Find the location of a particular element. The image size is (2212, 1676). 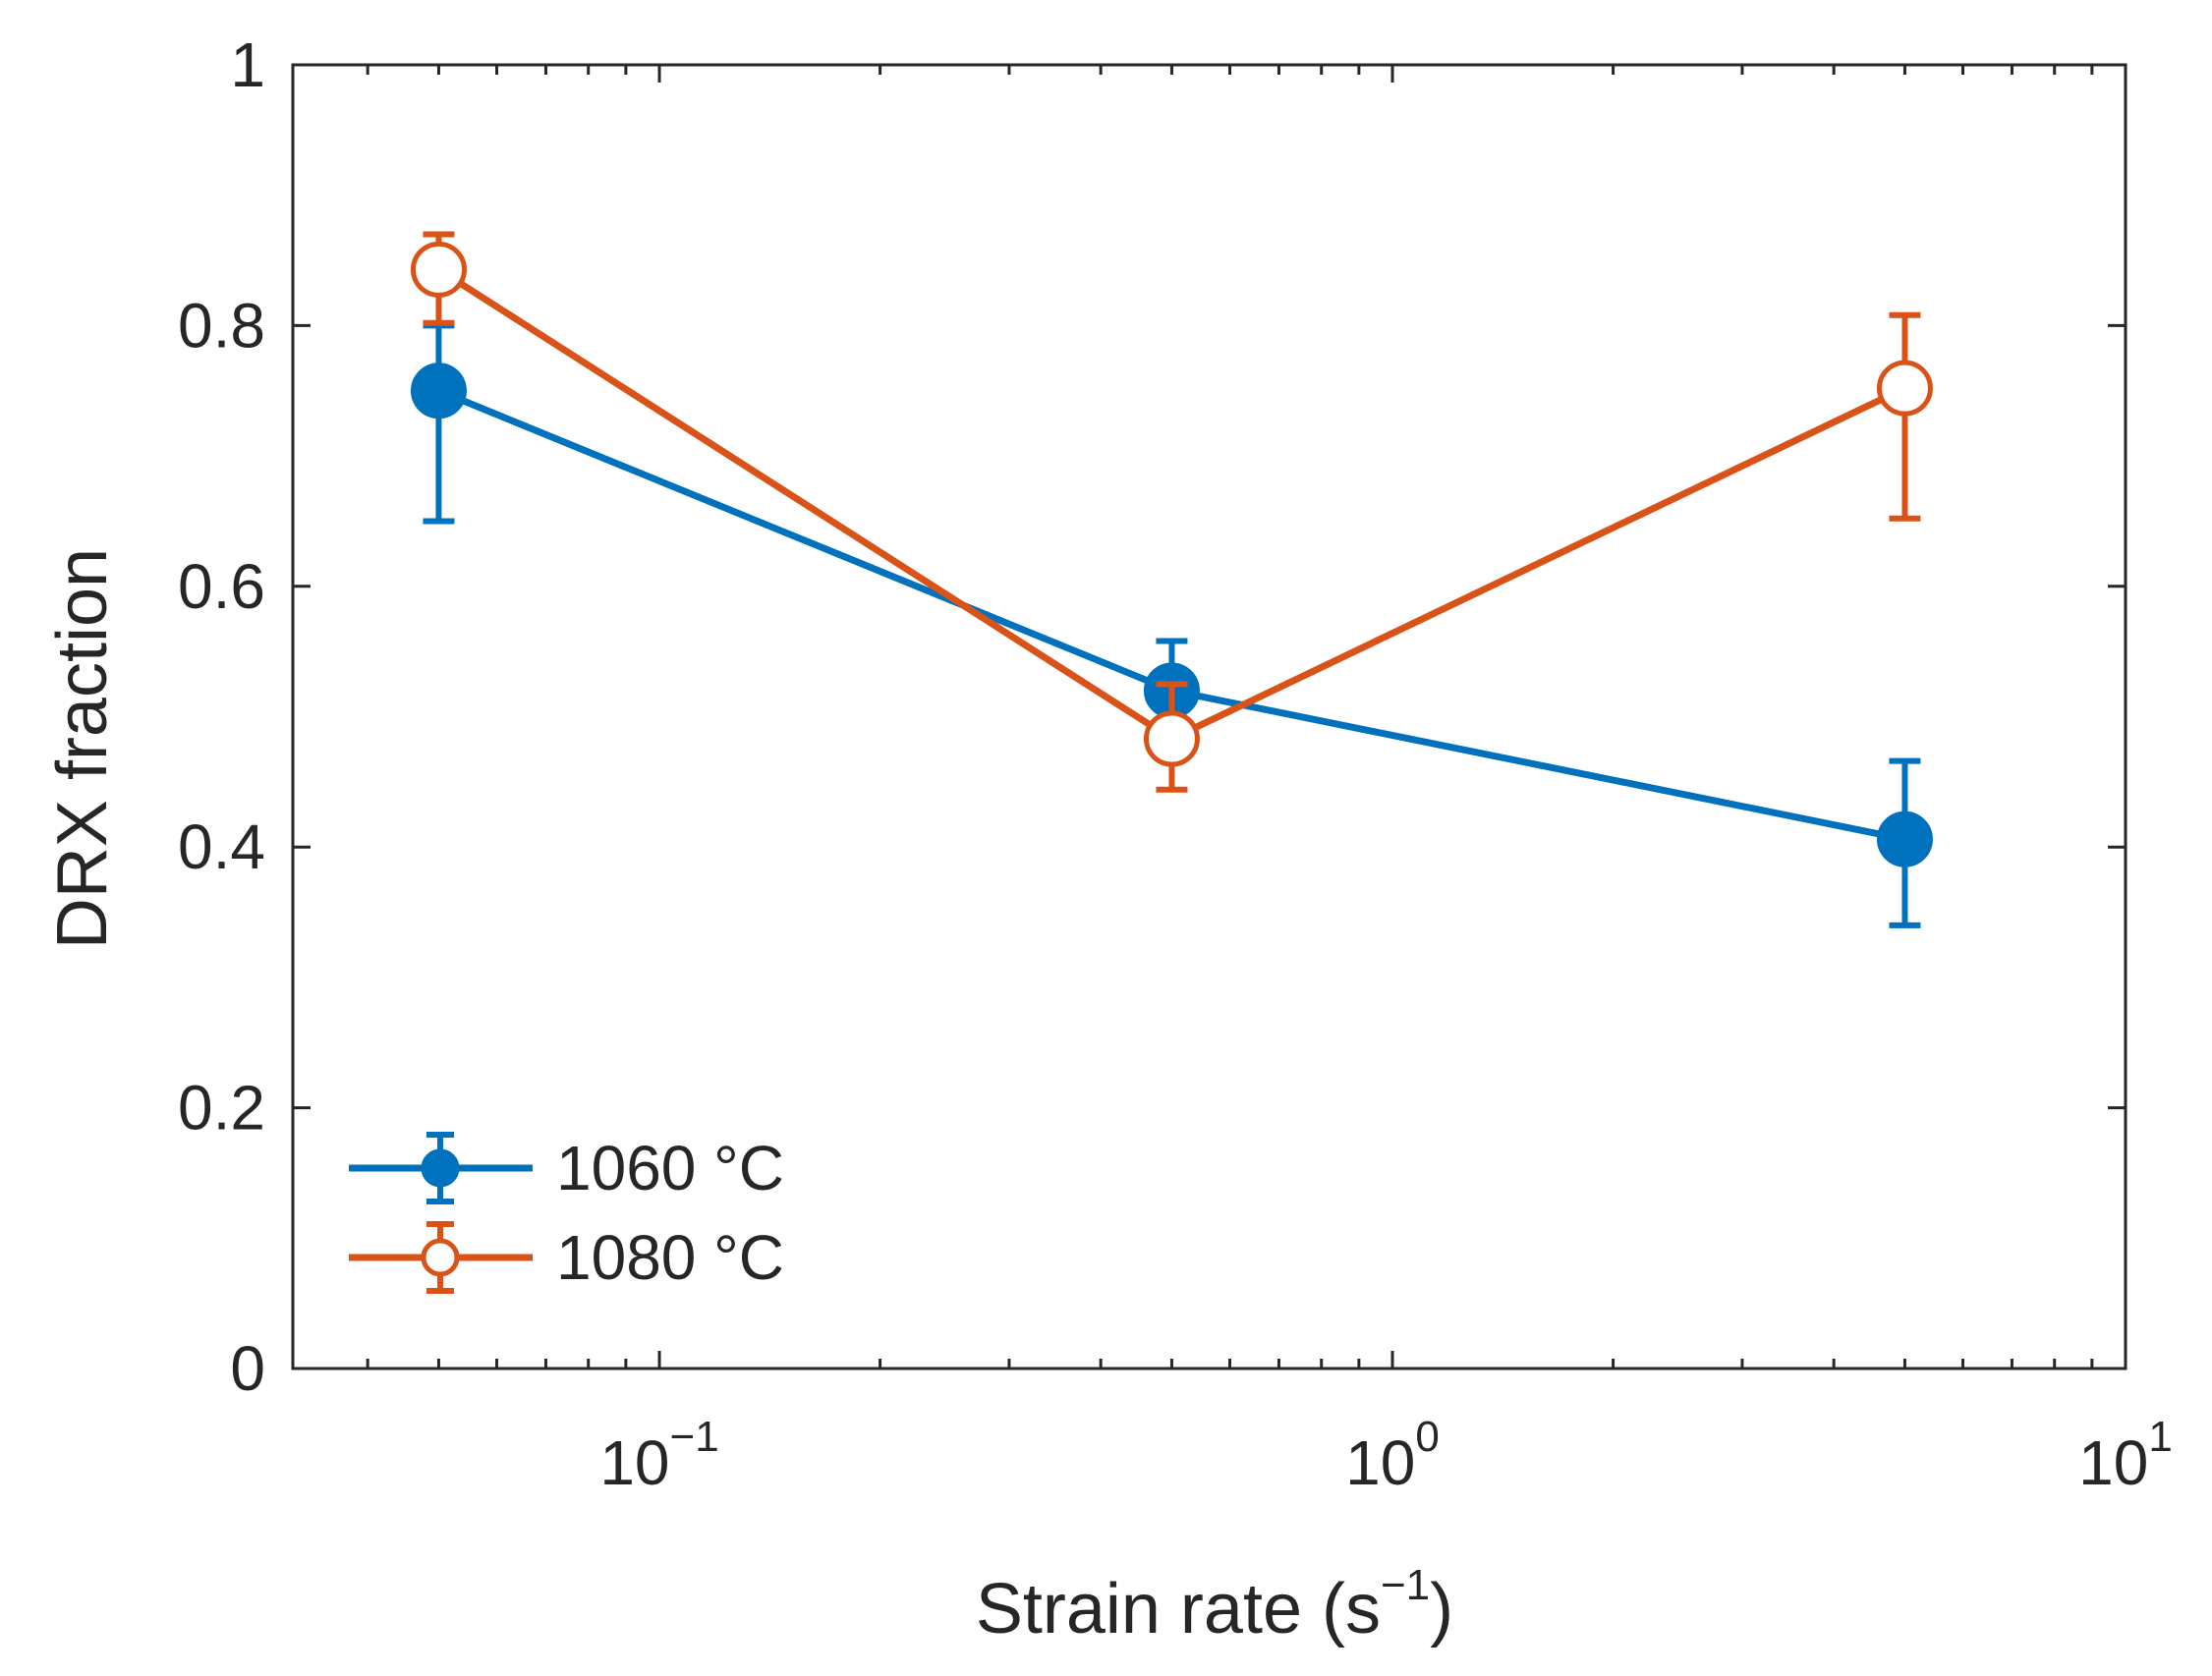

y-tick-label: 1 is located at coordinates (247, 64).